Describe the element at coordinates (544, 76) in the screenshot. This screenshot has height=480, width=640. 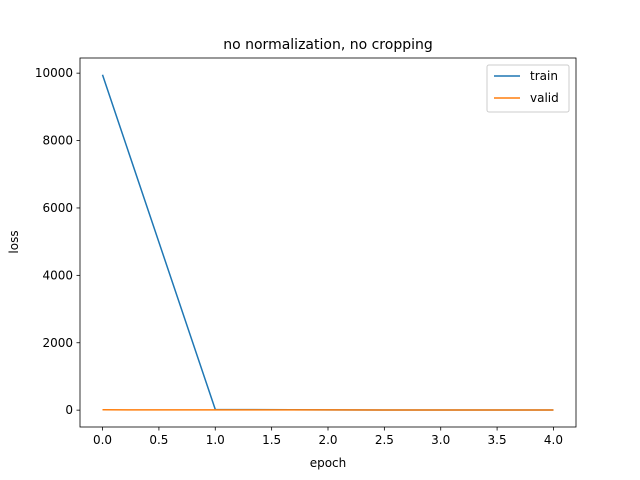
I see `legend-label-train: train` at that location.